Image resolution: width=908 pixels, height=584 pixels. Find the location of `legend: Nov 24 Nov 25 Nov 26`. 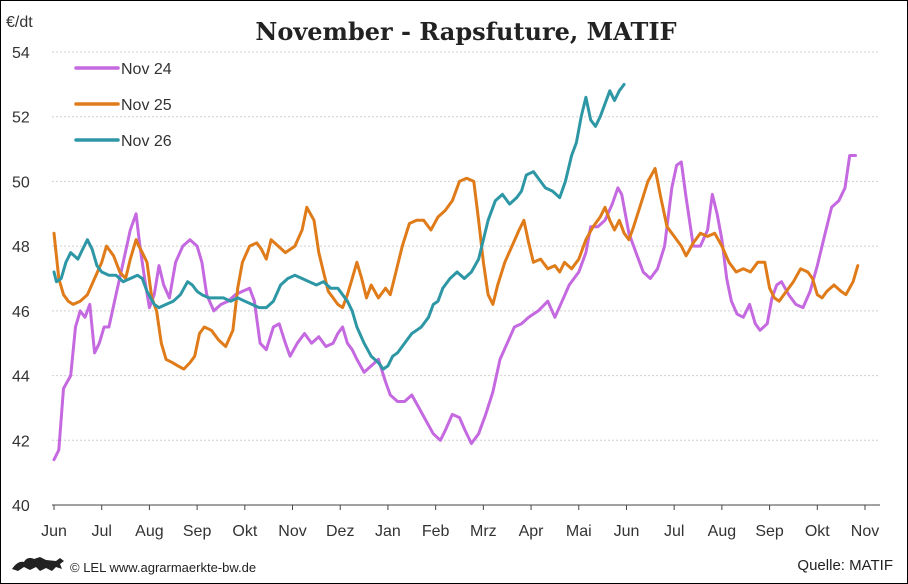

legend: Nov 24 Nov 25 Nov 26 is located at coordinates (123, 105).